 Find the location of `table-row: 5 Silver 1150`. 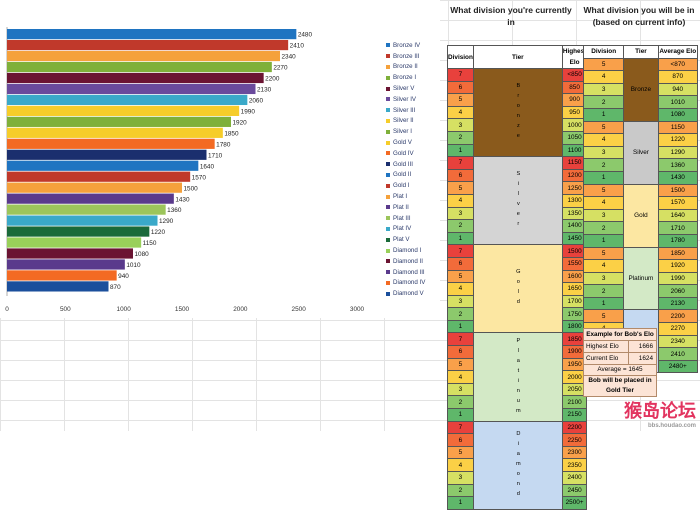

table-row: 5 Silver 1150 is located at coordinates (640, 152).